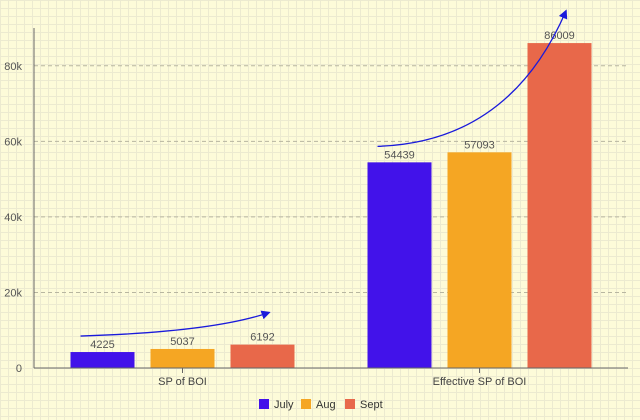 The height and width of the screenshot is (420, 640). Describe the element at coordinates (331, 377) in the screenshot. I see `x-axis: SP of BOI Effective SP of BOI` at that location.